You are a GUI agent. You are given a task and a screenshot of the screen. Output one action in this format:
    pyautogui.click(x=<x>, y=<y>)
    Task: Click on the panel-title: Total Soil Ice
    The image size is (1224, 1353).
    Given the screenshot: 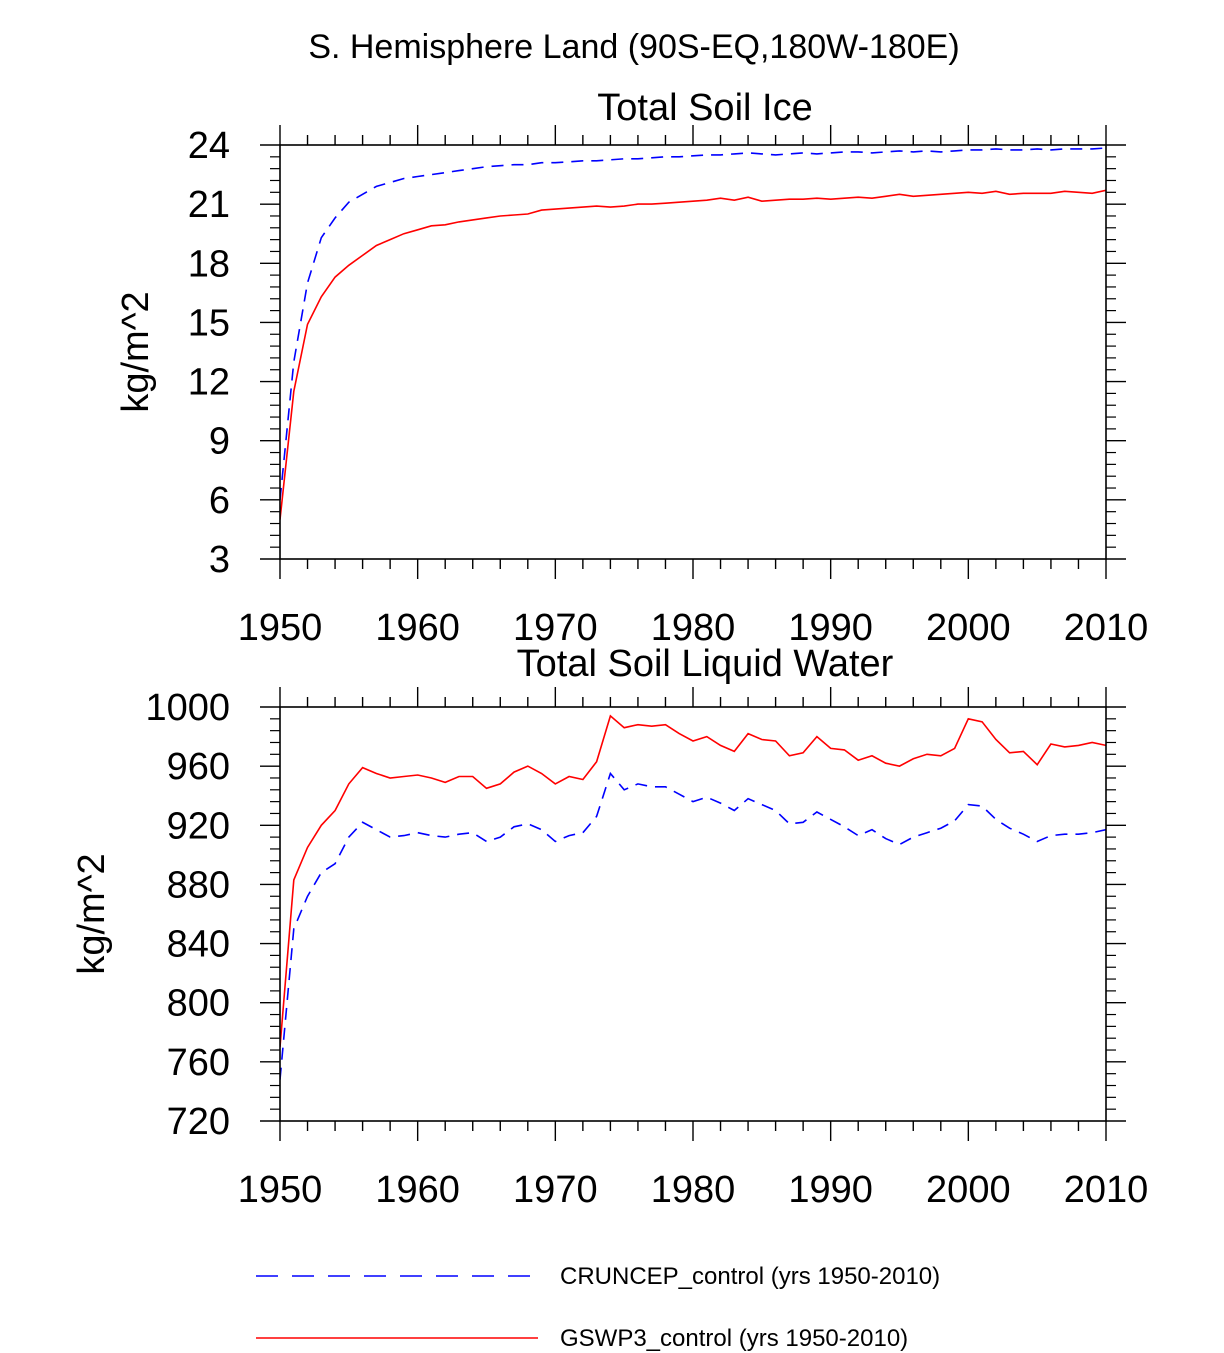 What is the action you would take?
    pyautogui.click(x=704, y=108)
    